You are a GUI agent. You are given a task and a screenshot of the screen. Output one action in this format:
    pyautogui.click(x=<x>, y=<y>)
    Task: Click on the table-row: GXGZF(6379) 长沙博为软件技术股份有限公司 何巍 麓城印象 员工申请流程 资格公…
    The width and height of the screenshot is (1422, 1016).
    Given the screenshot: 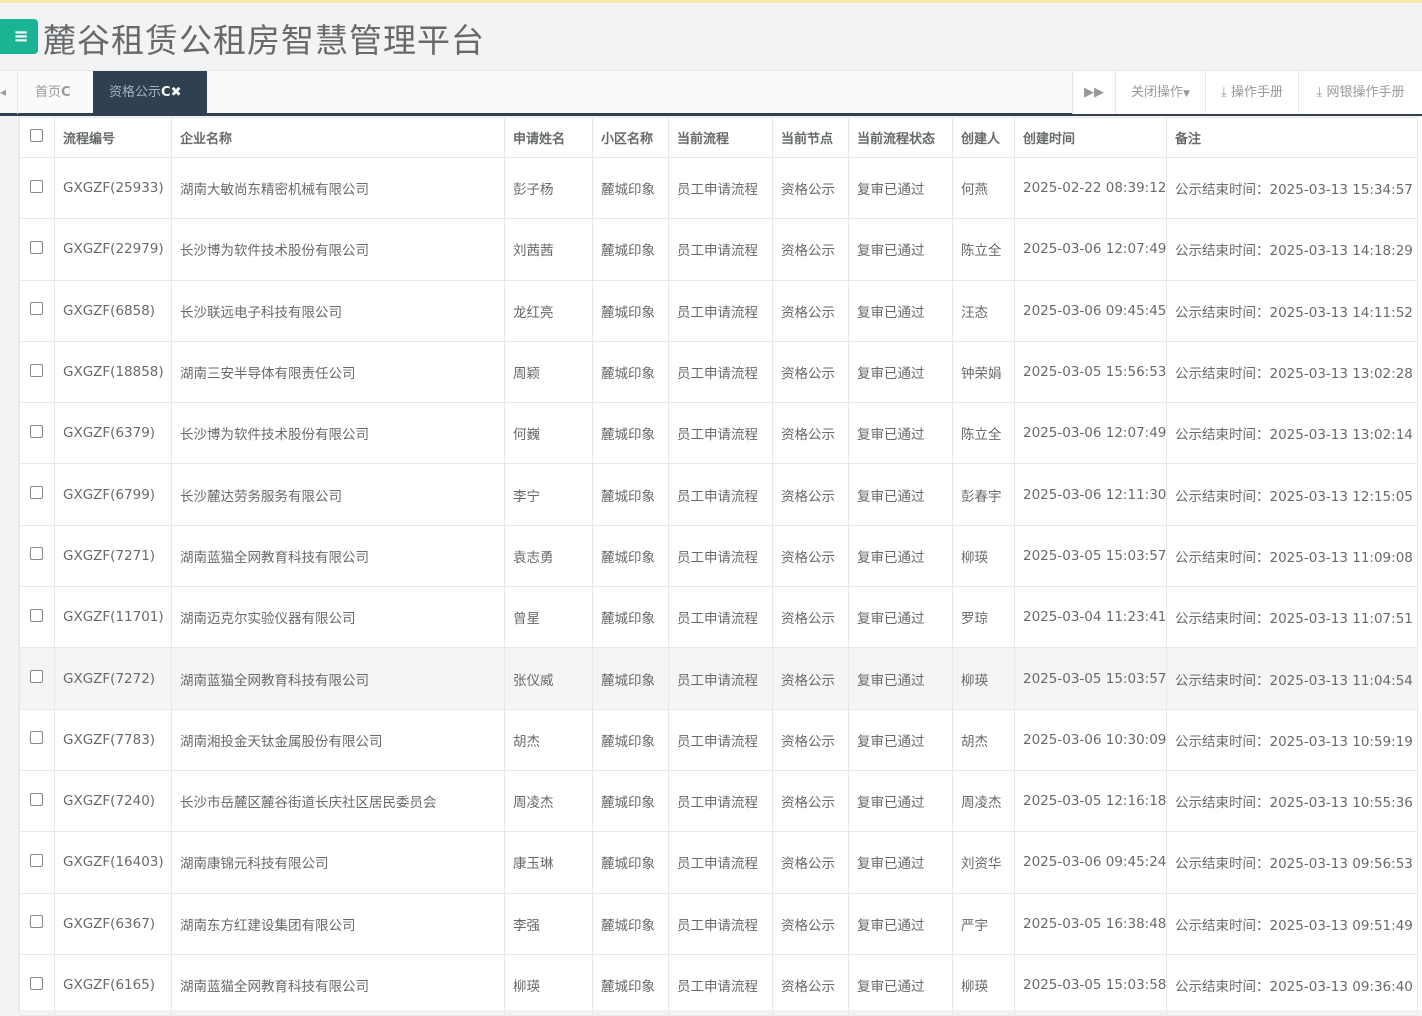 What is the action you would take?
    pyautogui.click(x=718, y=433)
    